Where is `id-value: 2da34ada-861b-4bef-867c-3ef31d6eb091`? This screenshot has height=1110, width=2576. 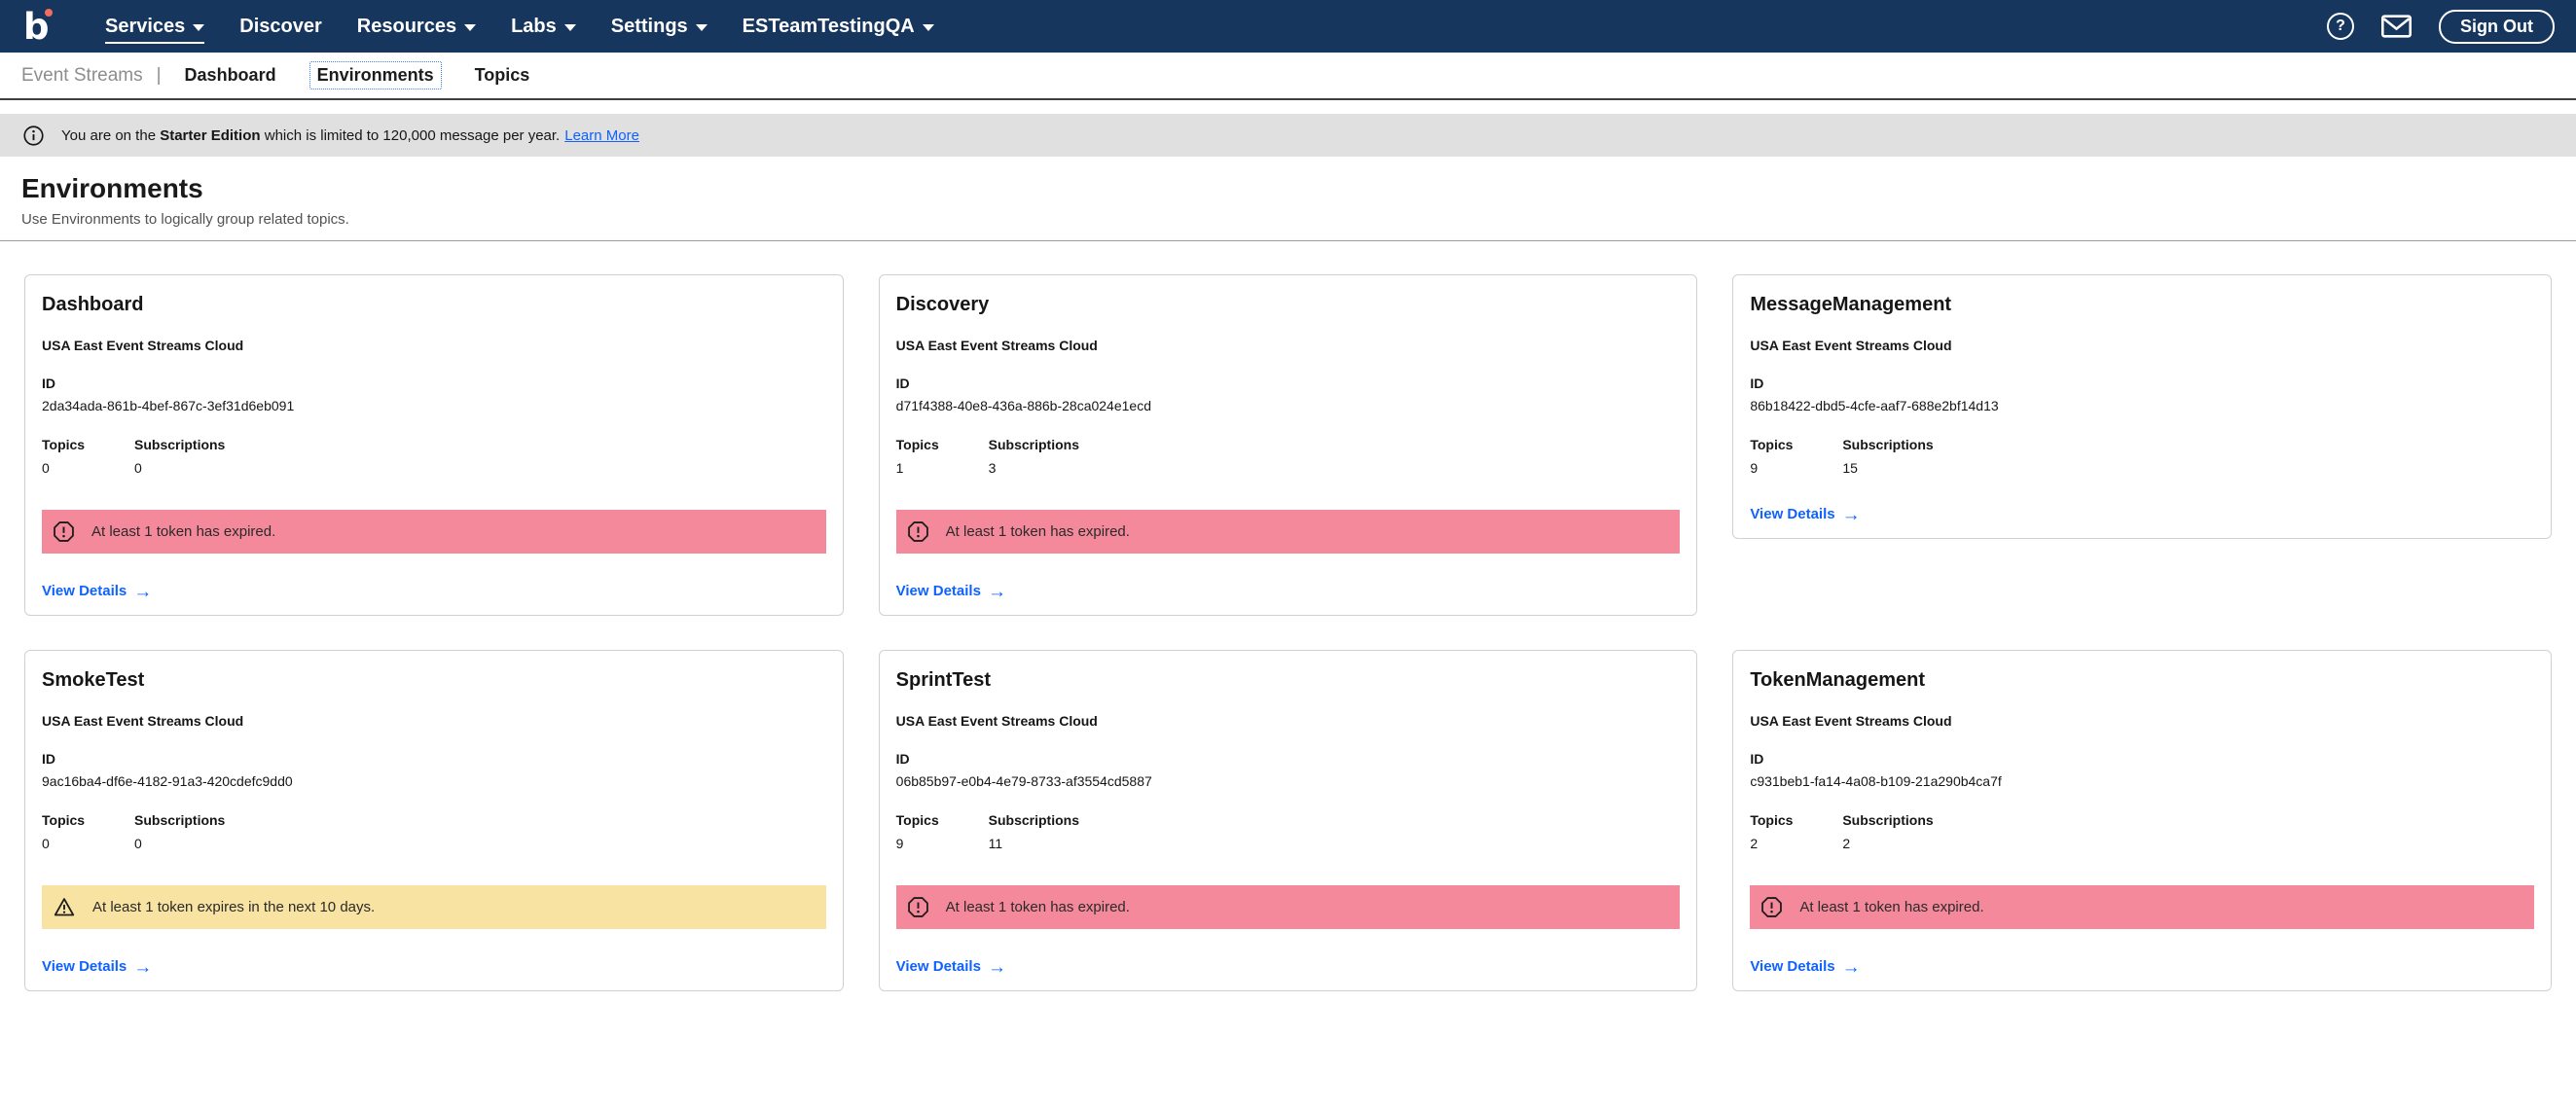
id-value: 2da34ada-861b-4bef-867c-3ef31d6eb091 is located at coordinates (168, 406).